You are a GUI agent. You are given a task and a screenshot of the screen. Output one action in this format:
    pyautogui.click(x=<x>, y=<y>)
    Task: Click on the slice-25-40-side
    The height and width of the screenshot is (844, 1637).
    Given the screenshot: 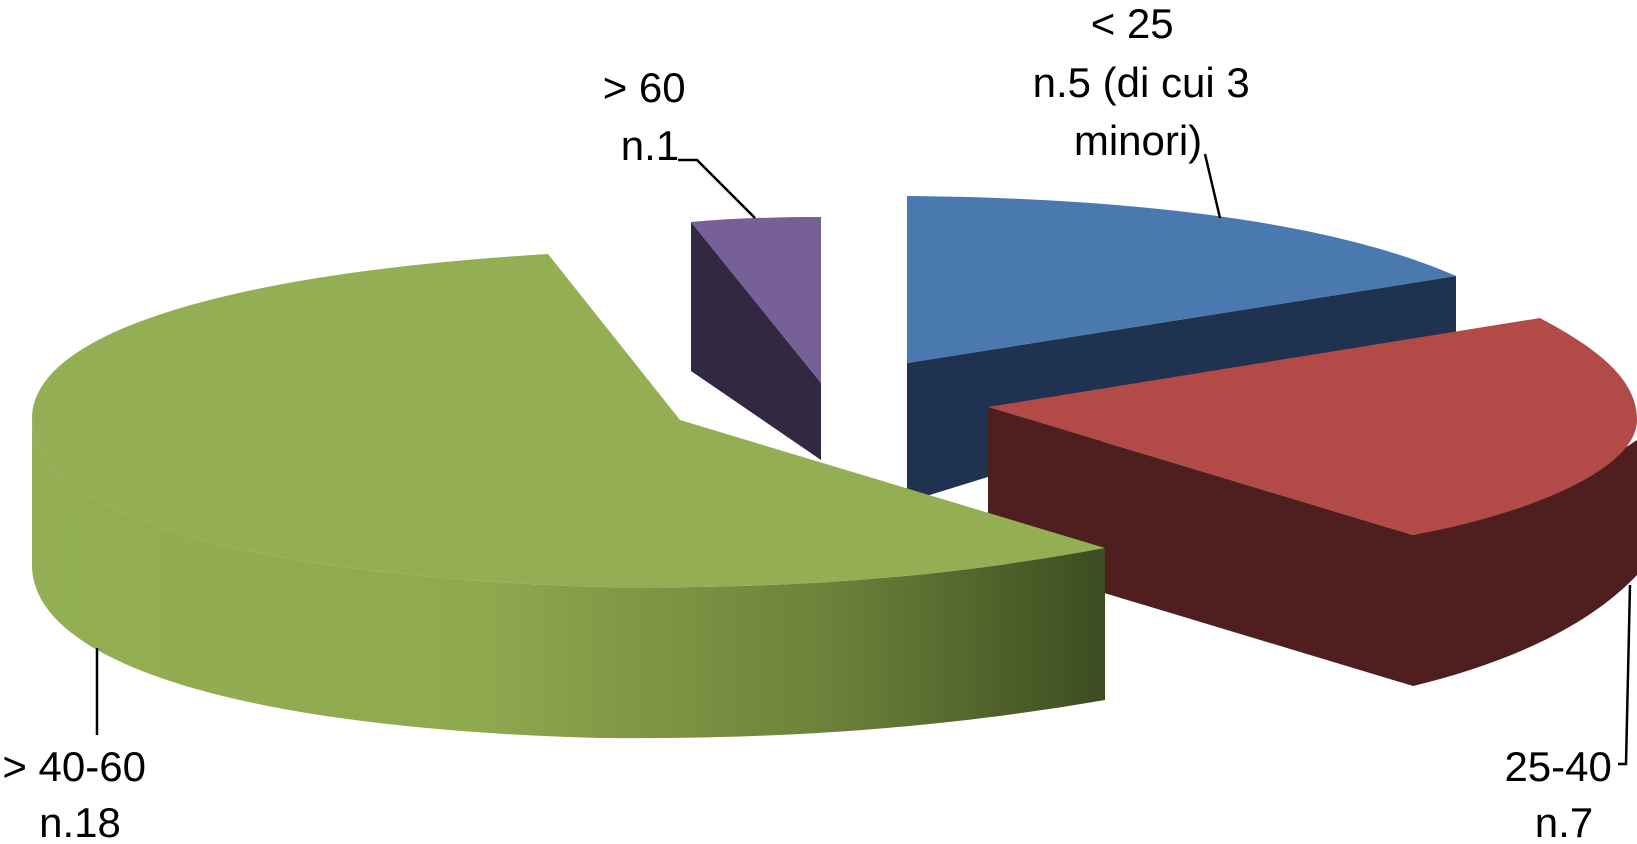 What is the action you would take?
    pyautogui.click(x=1312, y=546)
    